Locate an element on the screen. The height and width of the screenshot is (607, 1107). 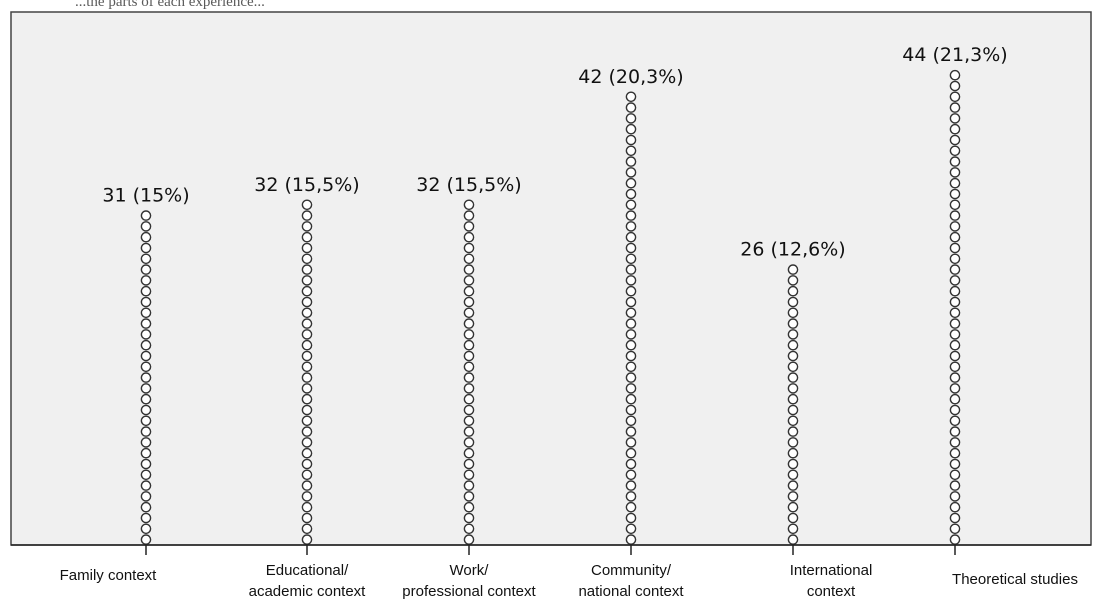
data-label: 42 (20,3%) is located at coordinates (630, 77).